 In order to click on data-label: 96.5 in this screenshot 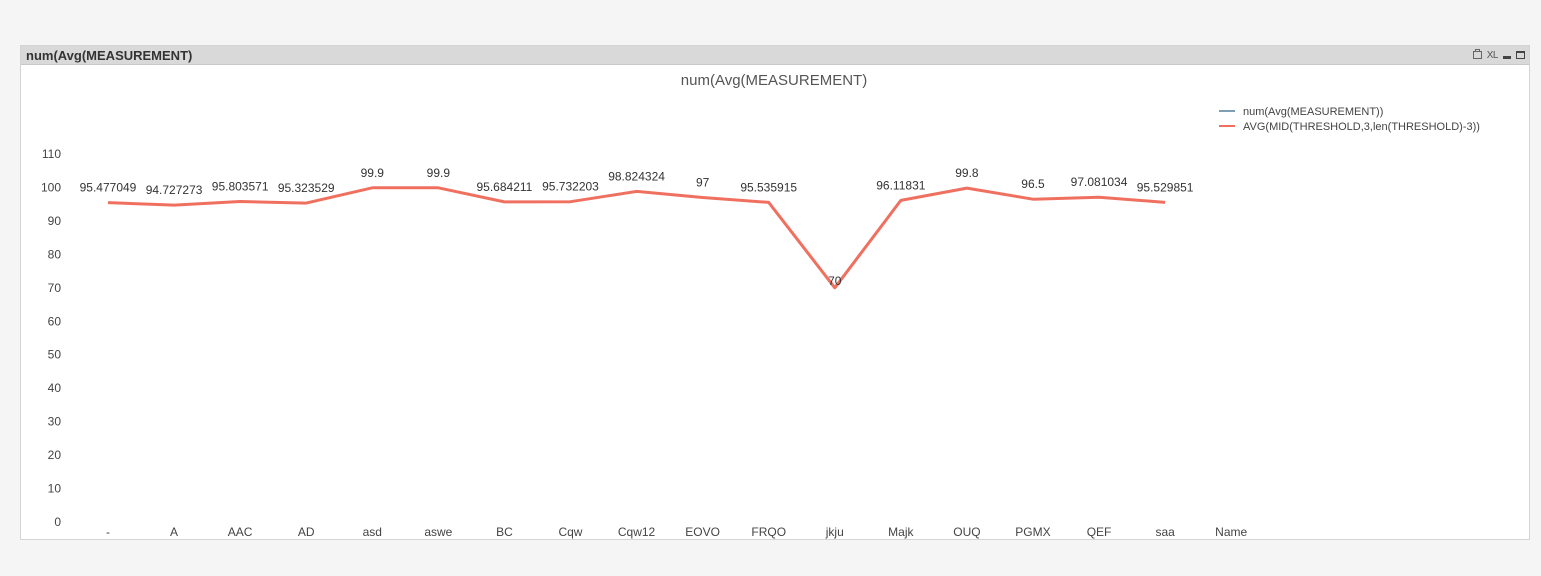, I will do `click(1033, 184)`.